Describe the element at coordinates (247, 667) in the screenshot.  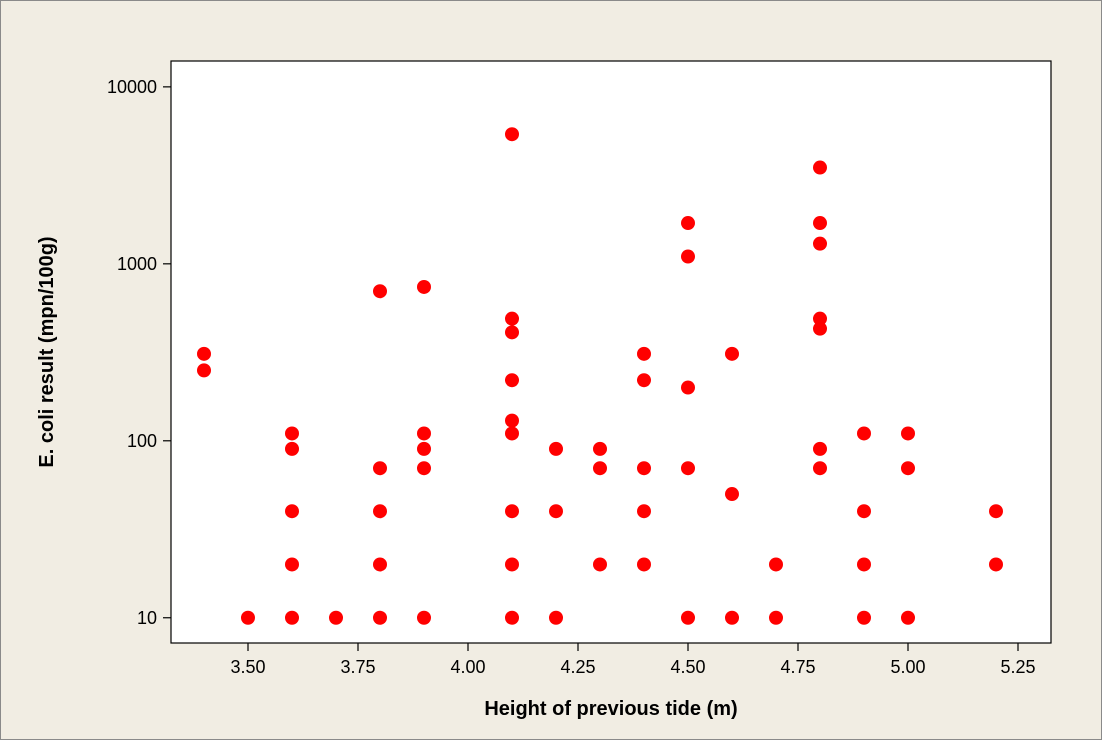
I see `x-tick-label: 3.50` at that location.